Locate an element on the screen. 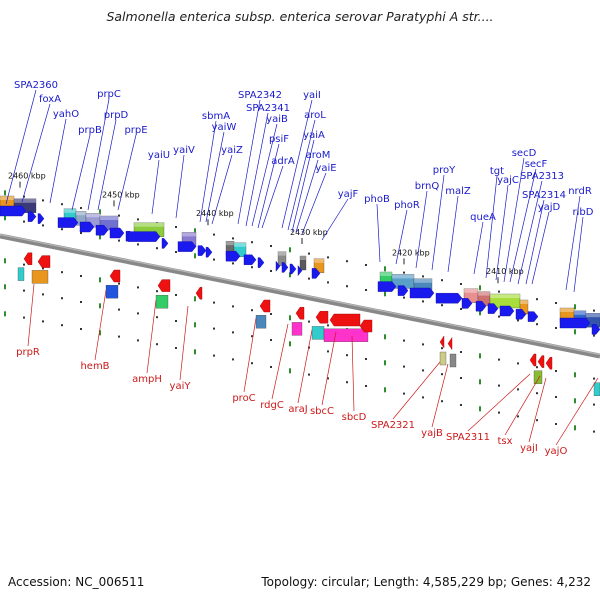 This screenshot has width=600, height=600. forward-gene-label: sbmA is located at coordinates (216, 116).